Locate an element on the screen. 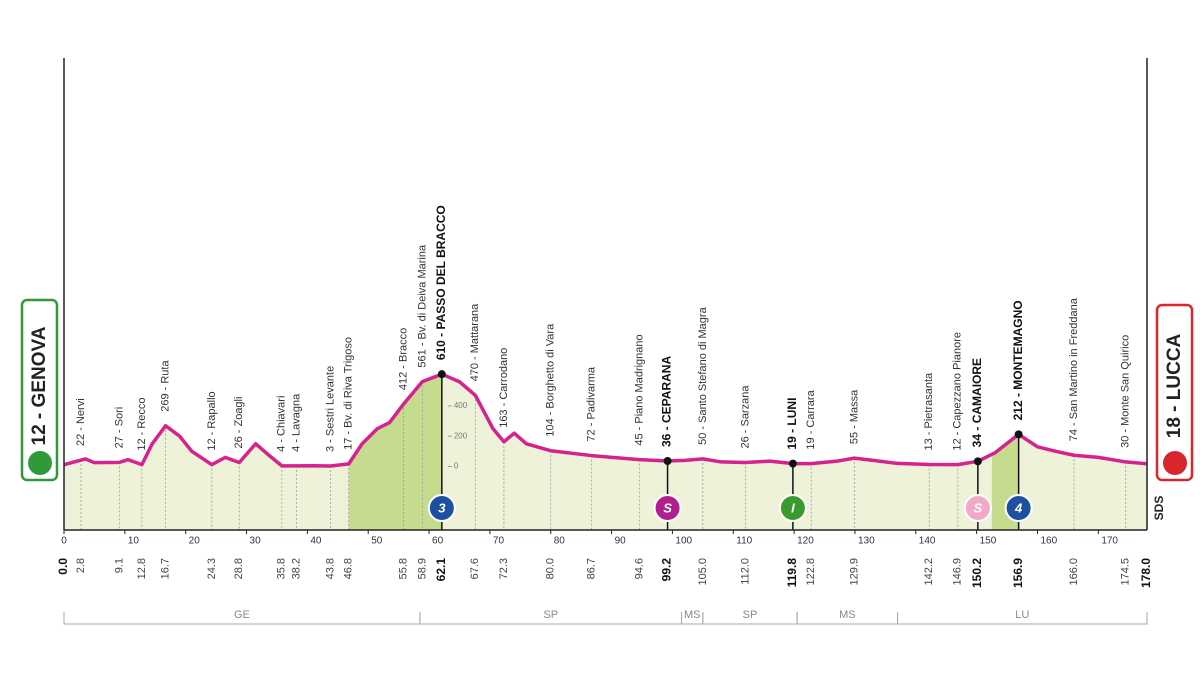 Image resolution: width=1200 pixels, height=675 pixels. region-label: MS is located at coordinates (847, 615).